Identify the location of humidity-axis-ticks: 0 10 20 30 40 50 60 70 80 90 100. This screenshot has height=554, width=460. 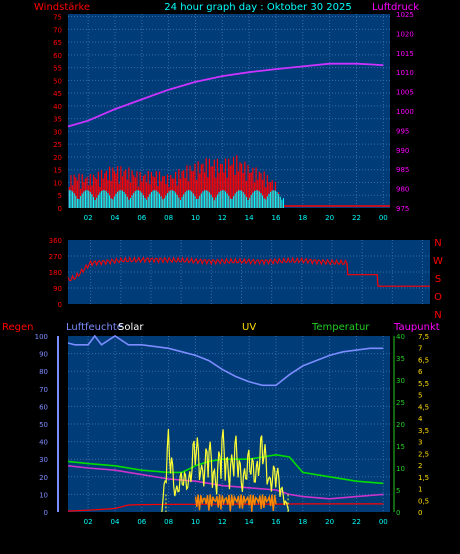
(47, 425).